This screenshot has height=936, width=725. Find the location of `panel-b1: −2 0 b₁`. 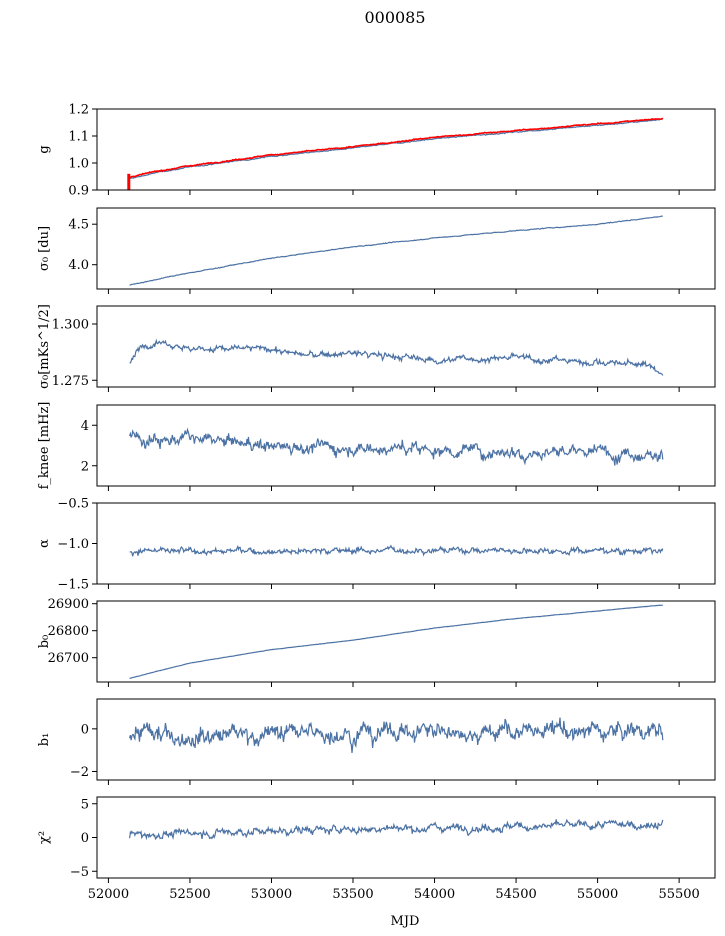

panel-b1: −2 0 b₁ is located at coordinates (376, 741).